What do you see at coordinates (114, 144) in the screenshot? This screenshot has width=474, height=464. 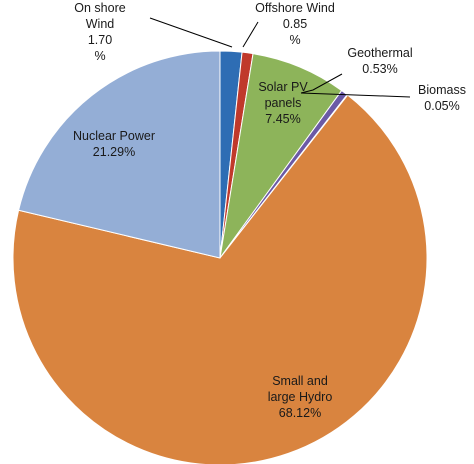 I see `slice-label-6: Nuclear Power 21.29%` at bounding box center [114, 144].